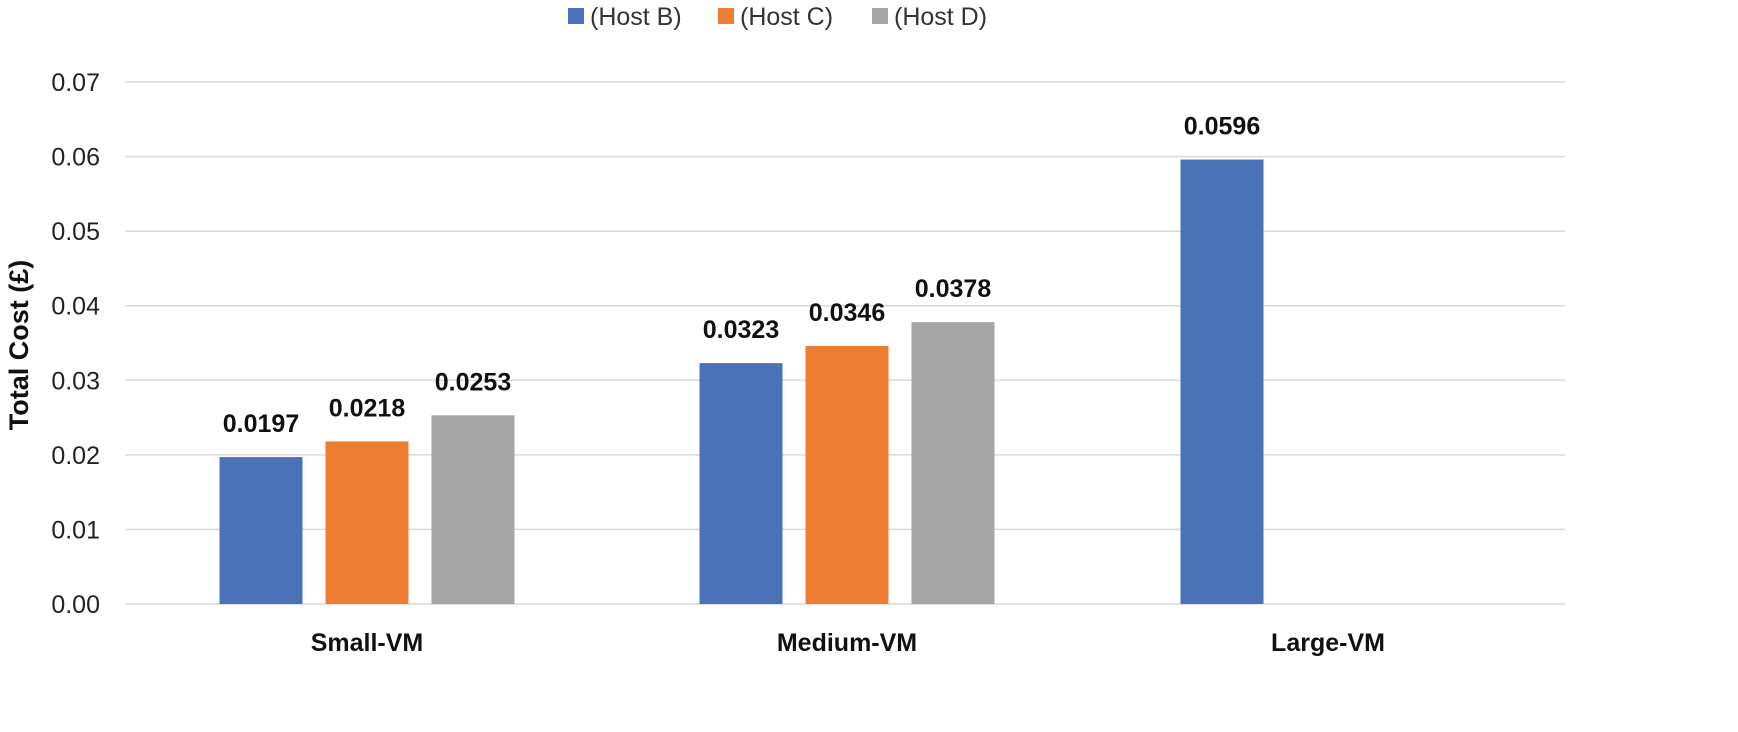 The image size is (1738, 732). Describe the element at coordinates (953, 289) in the screenshot. I see `data-label: 0.0378` at that location.